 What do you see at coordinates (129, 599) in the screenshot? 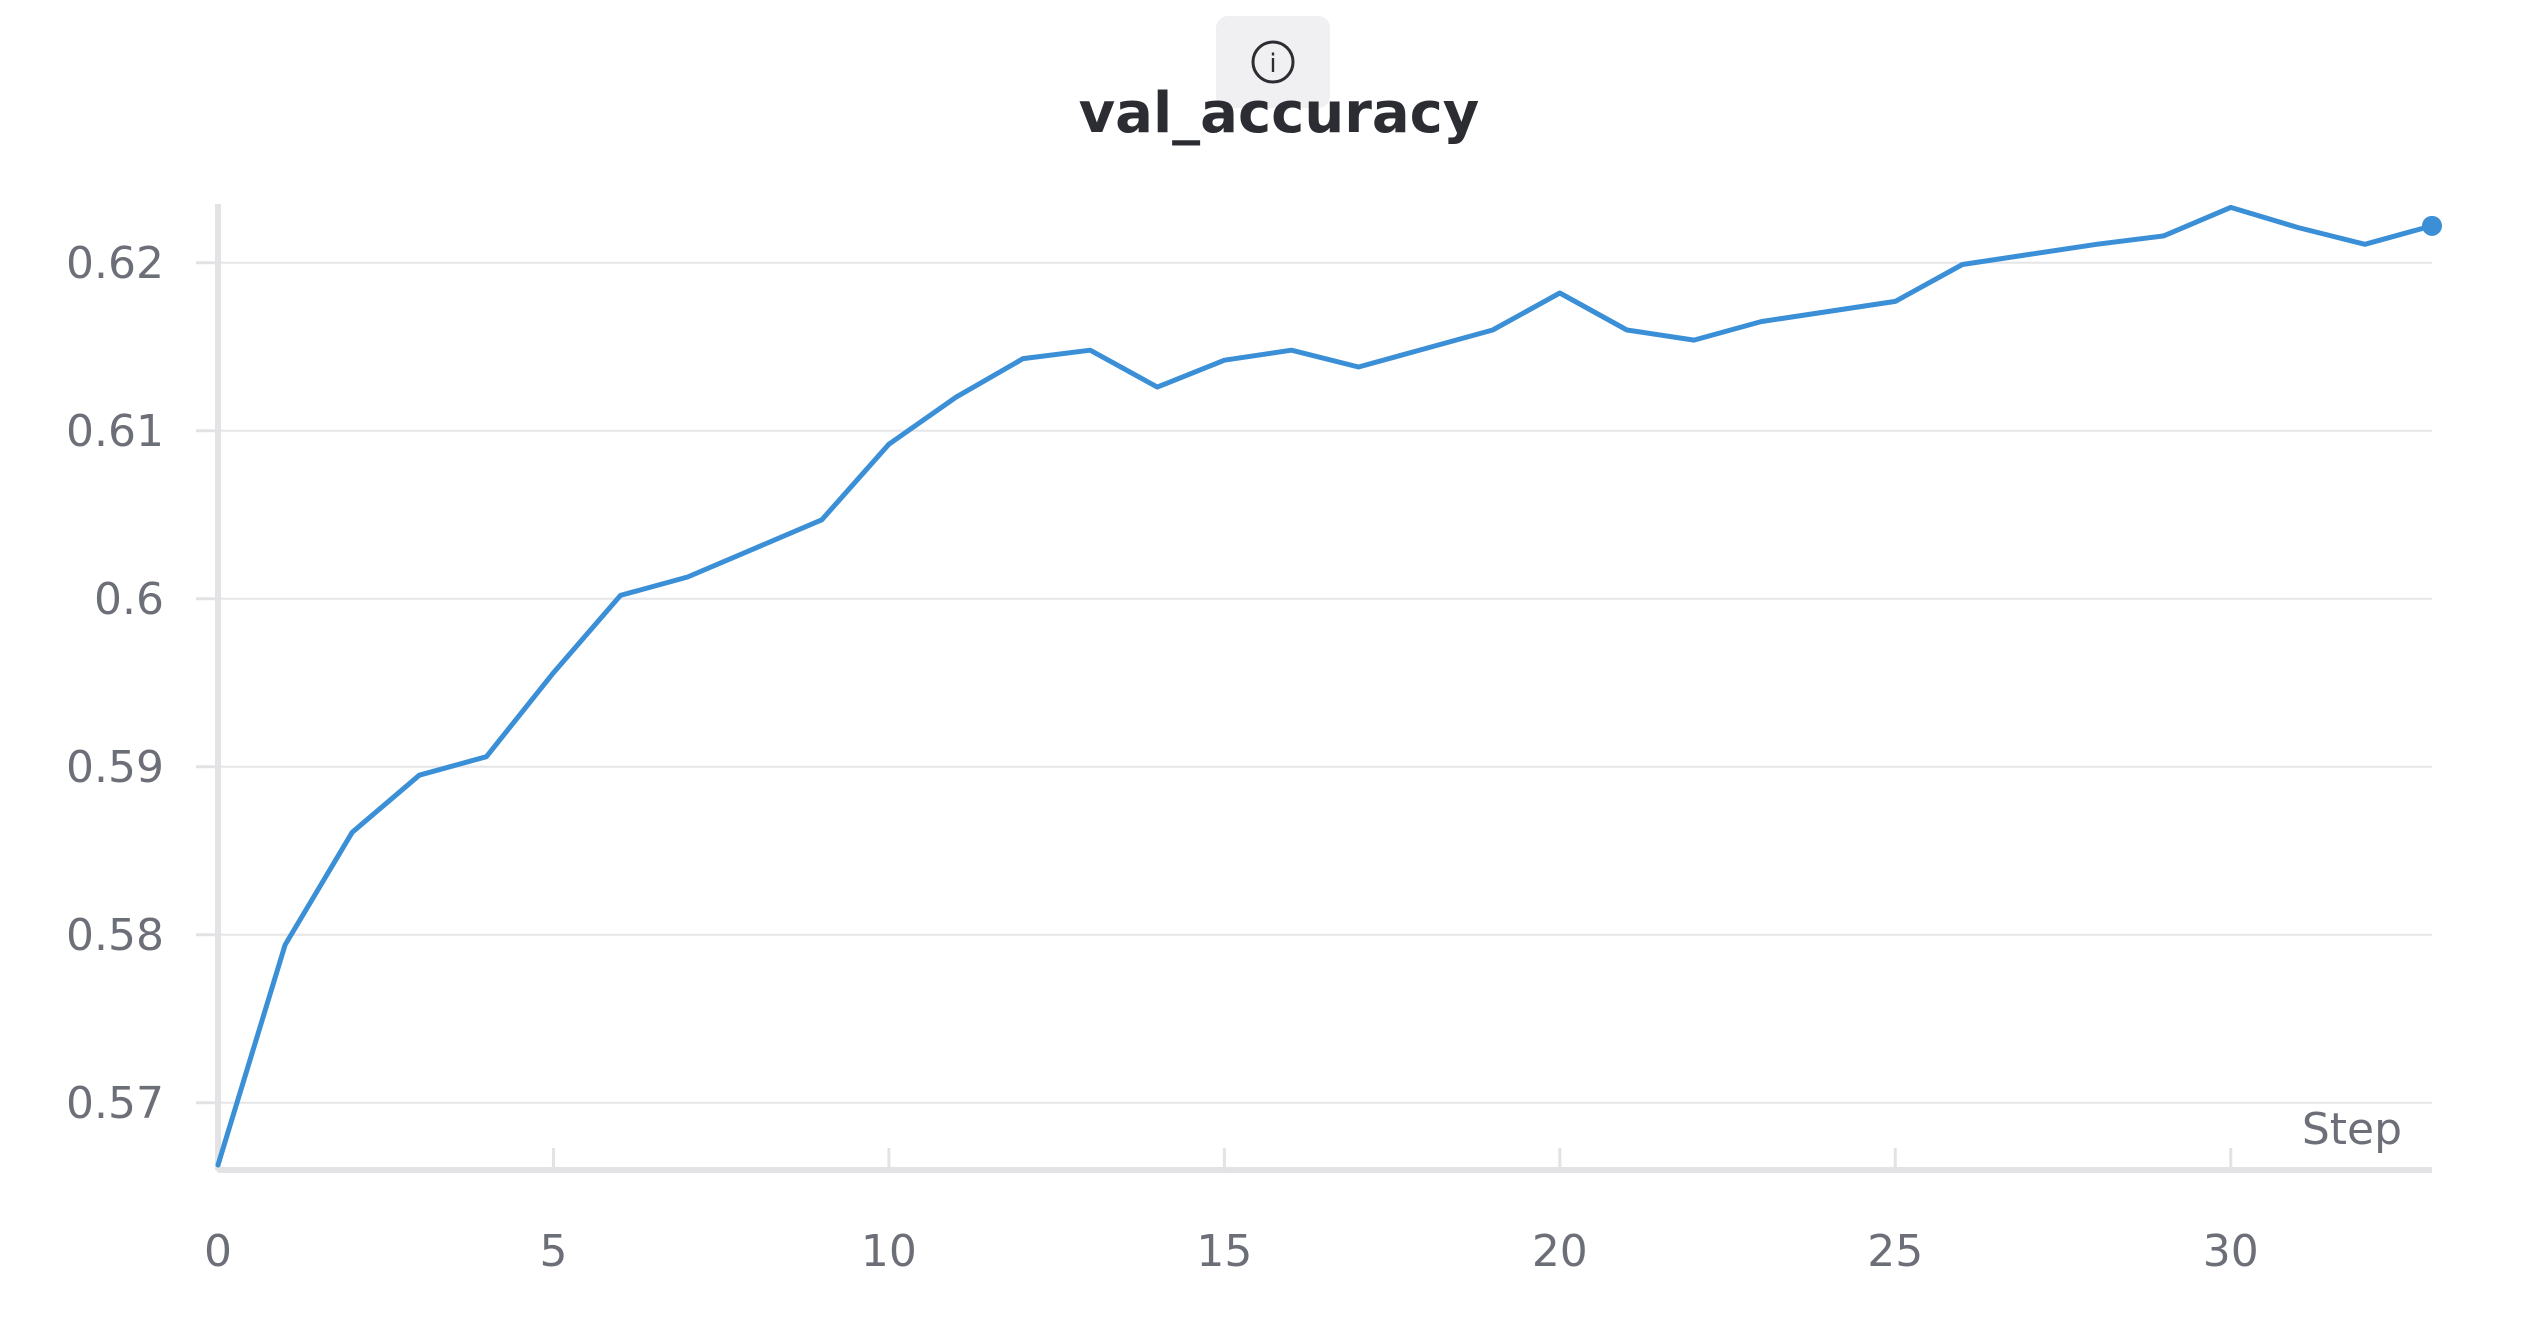
I see `y-tick-label: 0.6` at bounding box center [129, 599].